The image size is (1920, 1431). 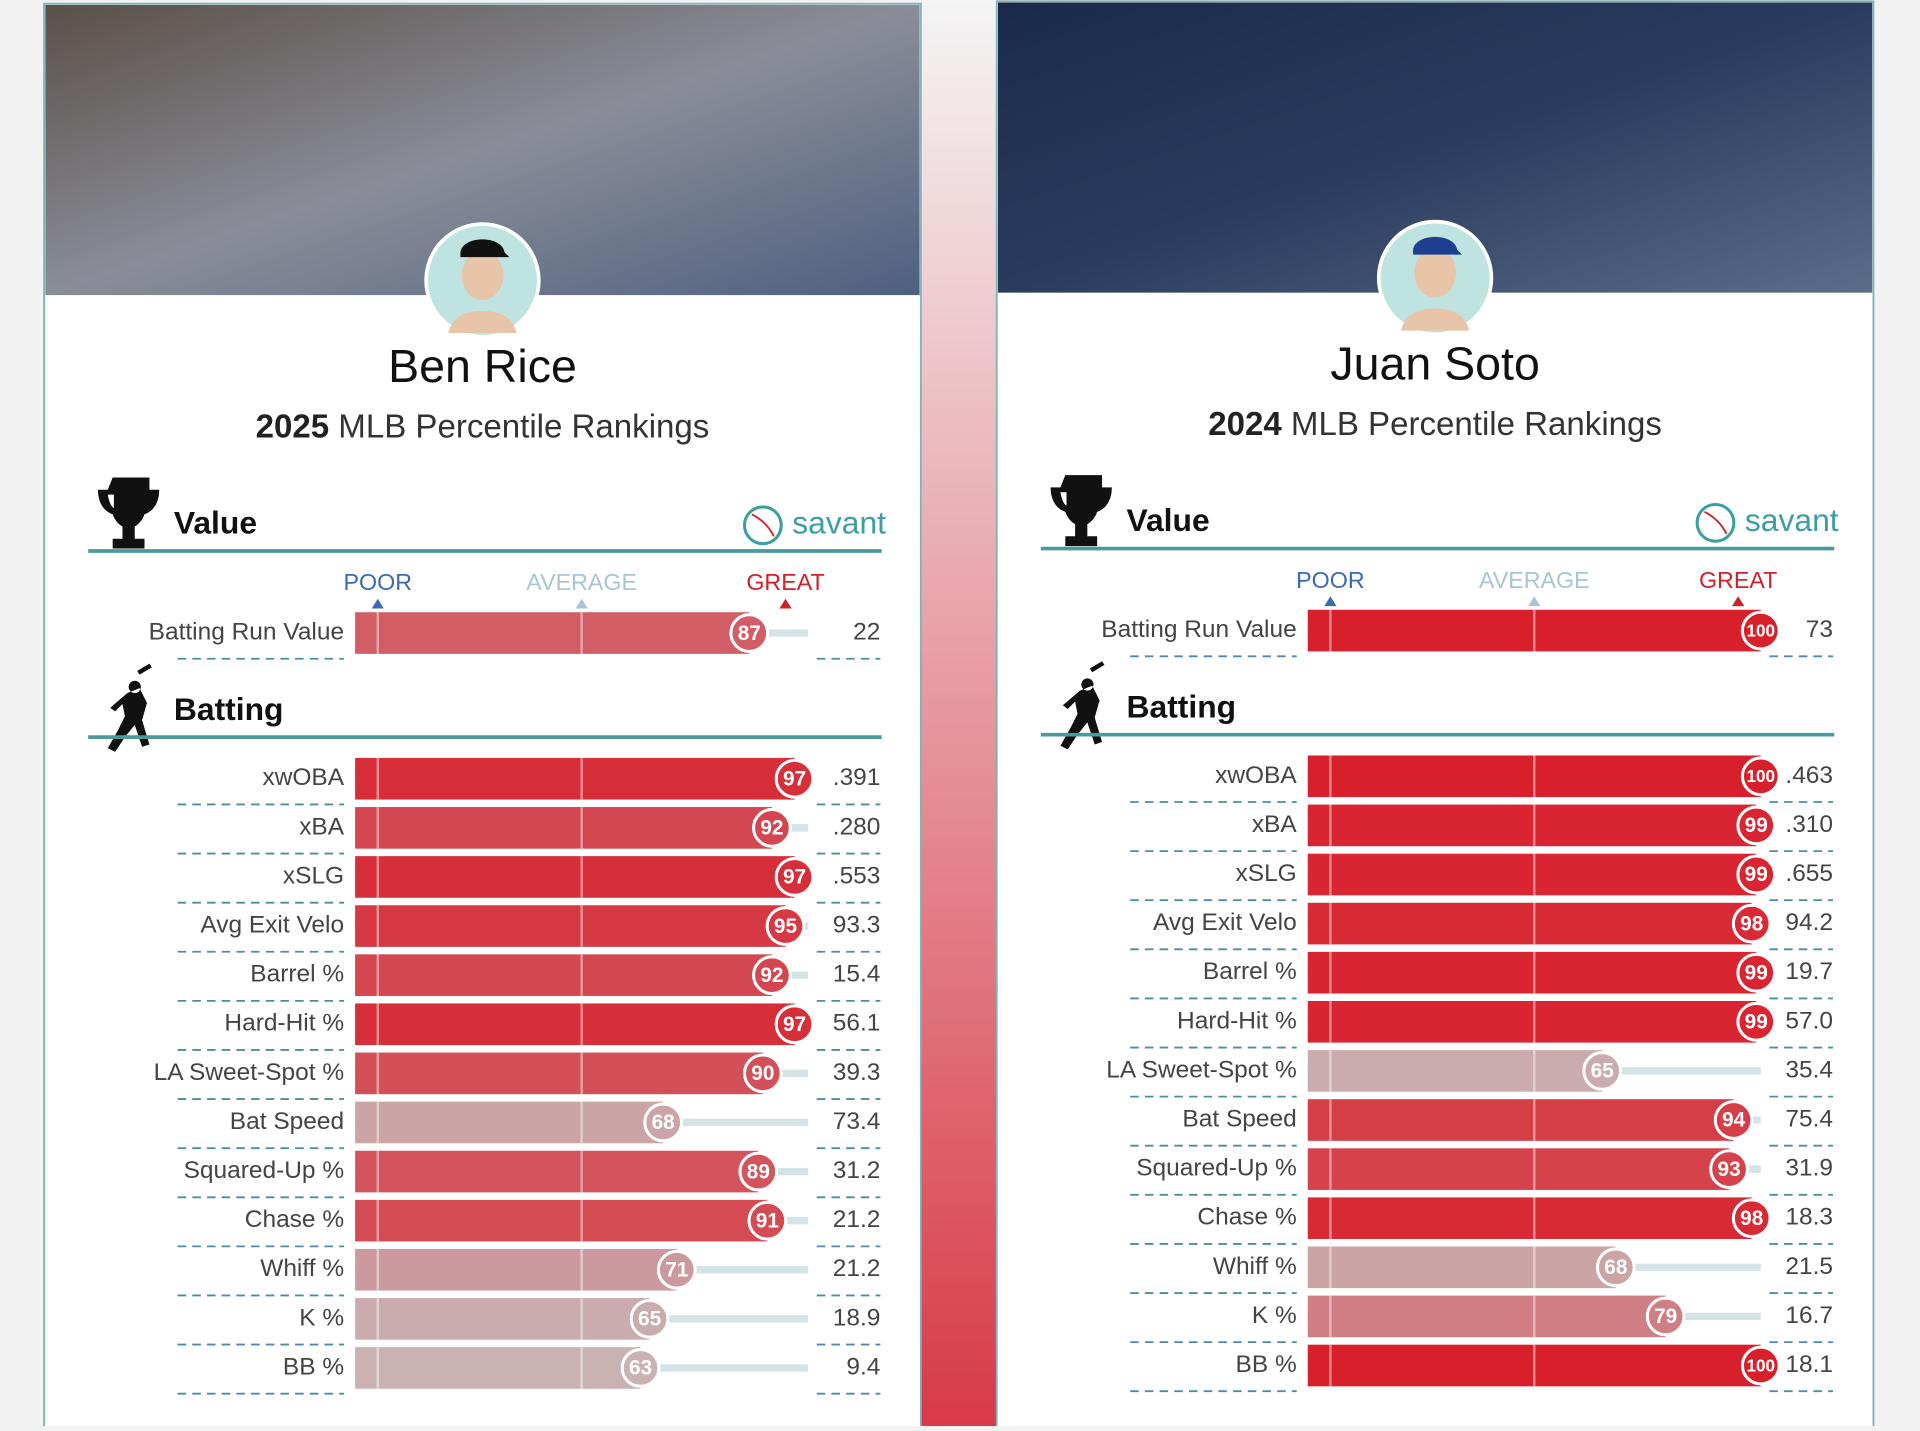 I want to click on metric-label: Whiff %, so click(x=1255, y=1266).